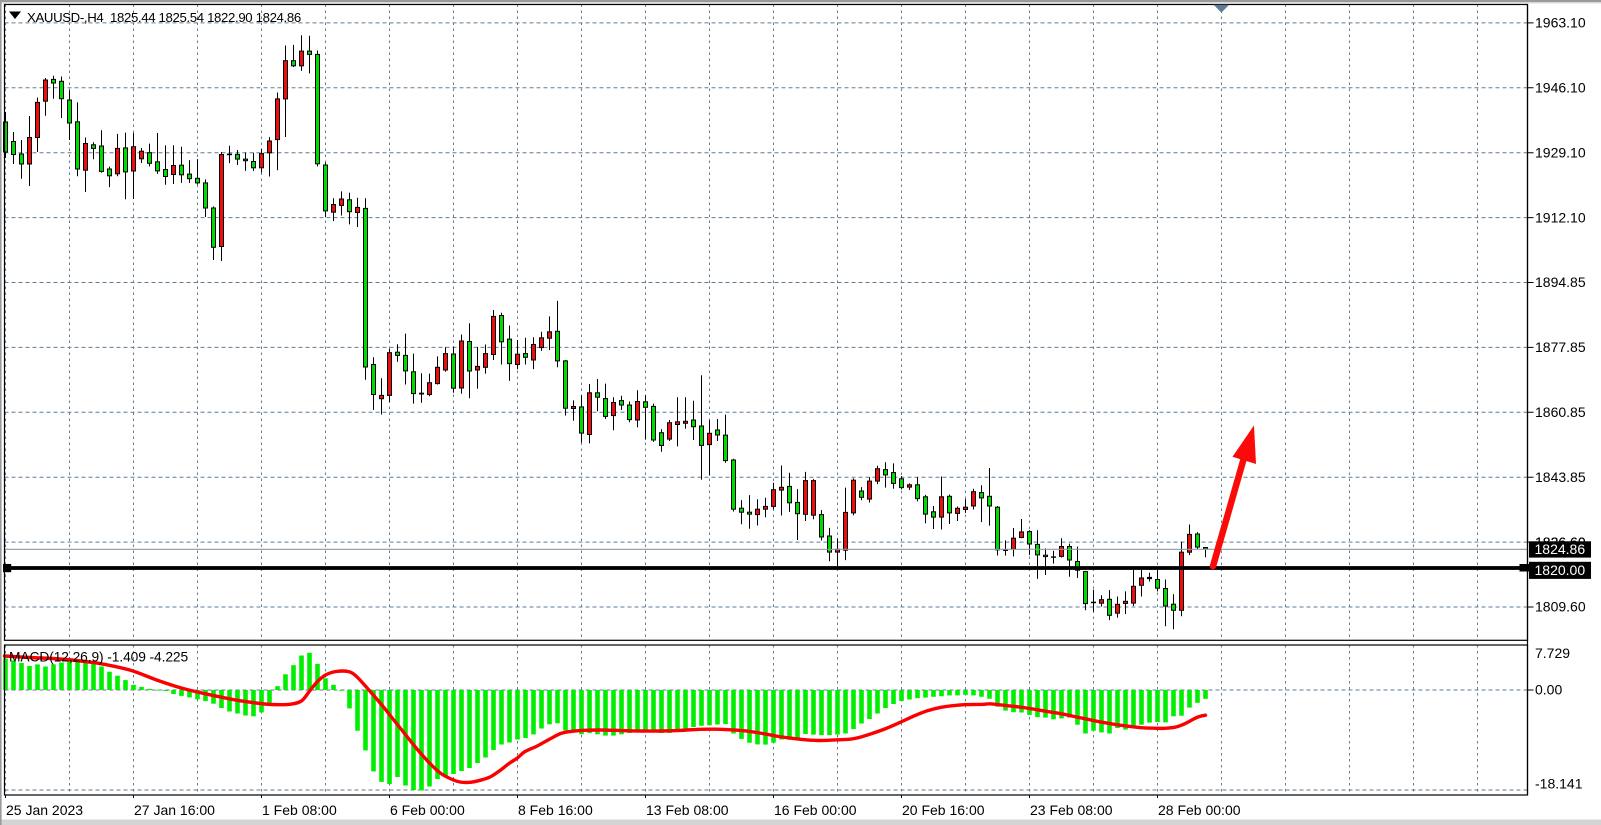  I want to click on svg-text: 1877.85, so click(1560, 347).